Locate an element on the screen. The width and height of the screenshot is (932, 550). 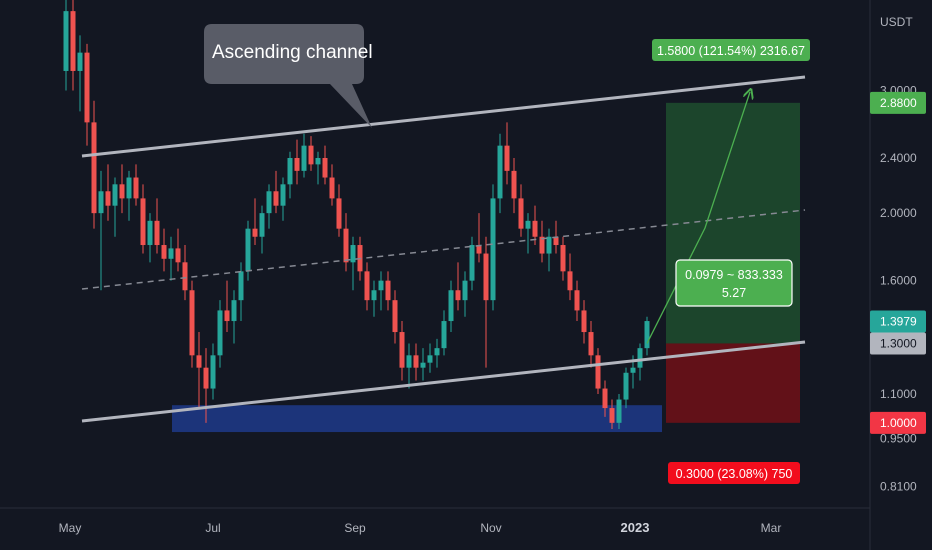
time-tick-label: May is located at coordinates (70, 528).